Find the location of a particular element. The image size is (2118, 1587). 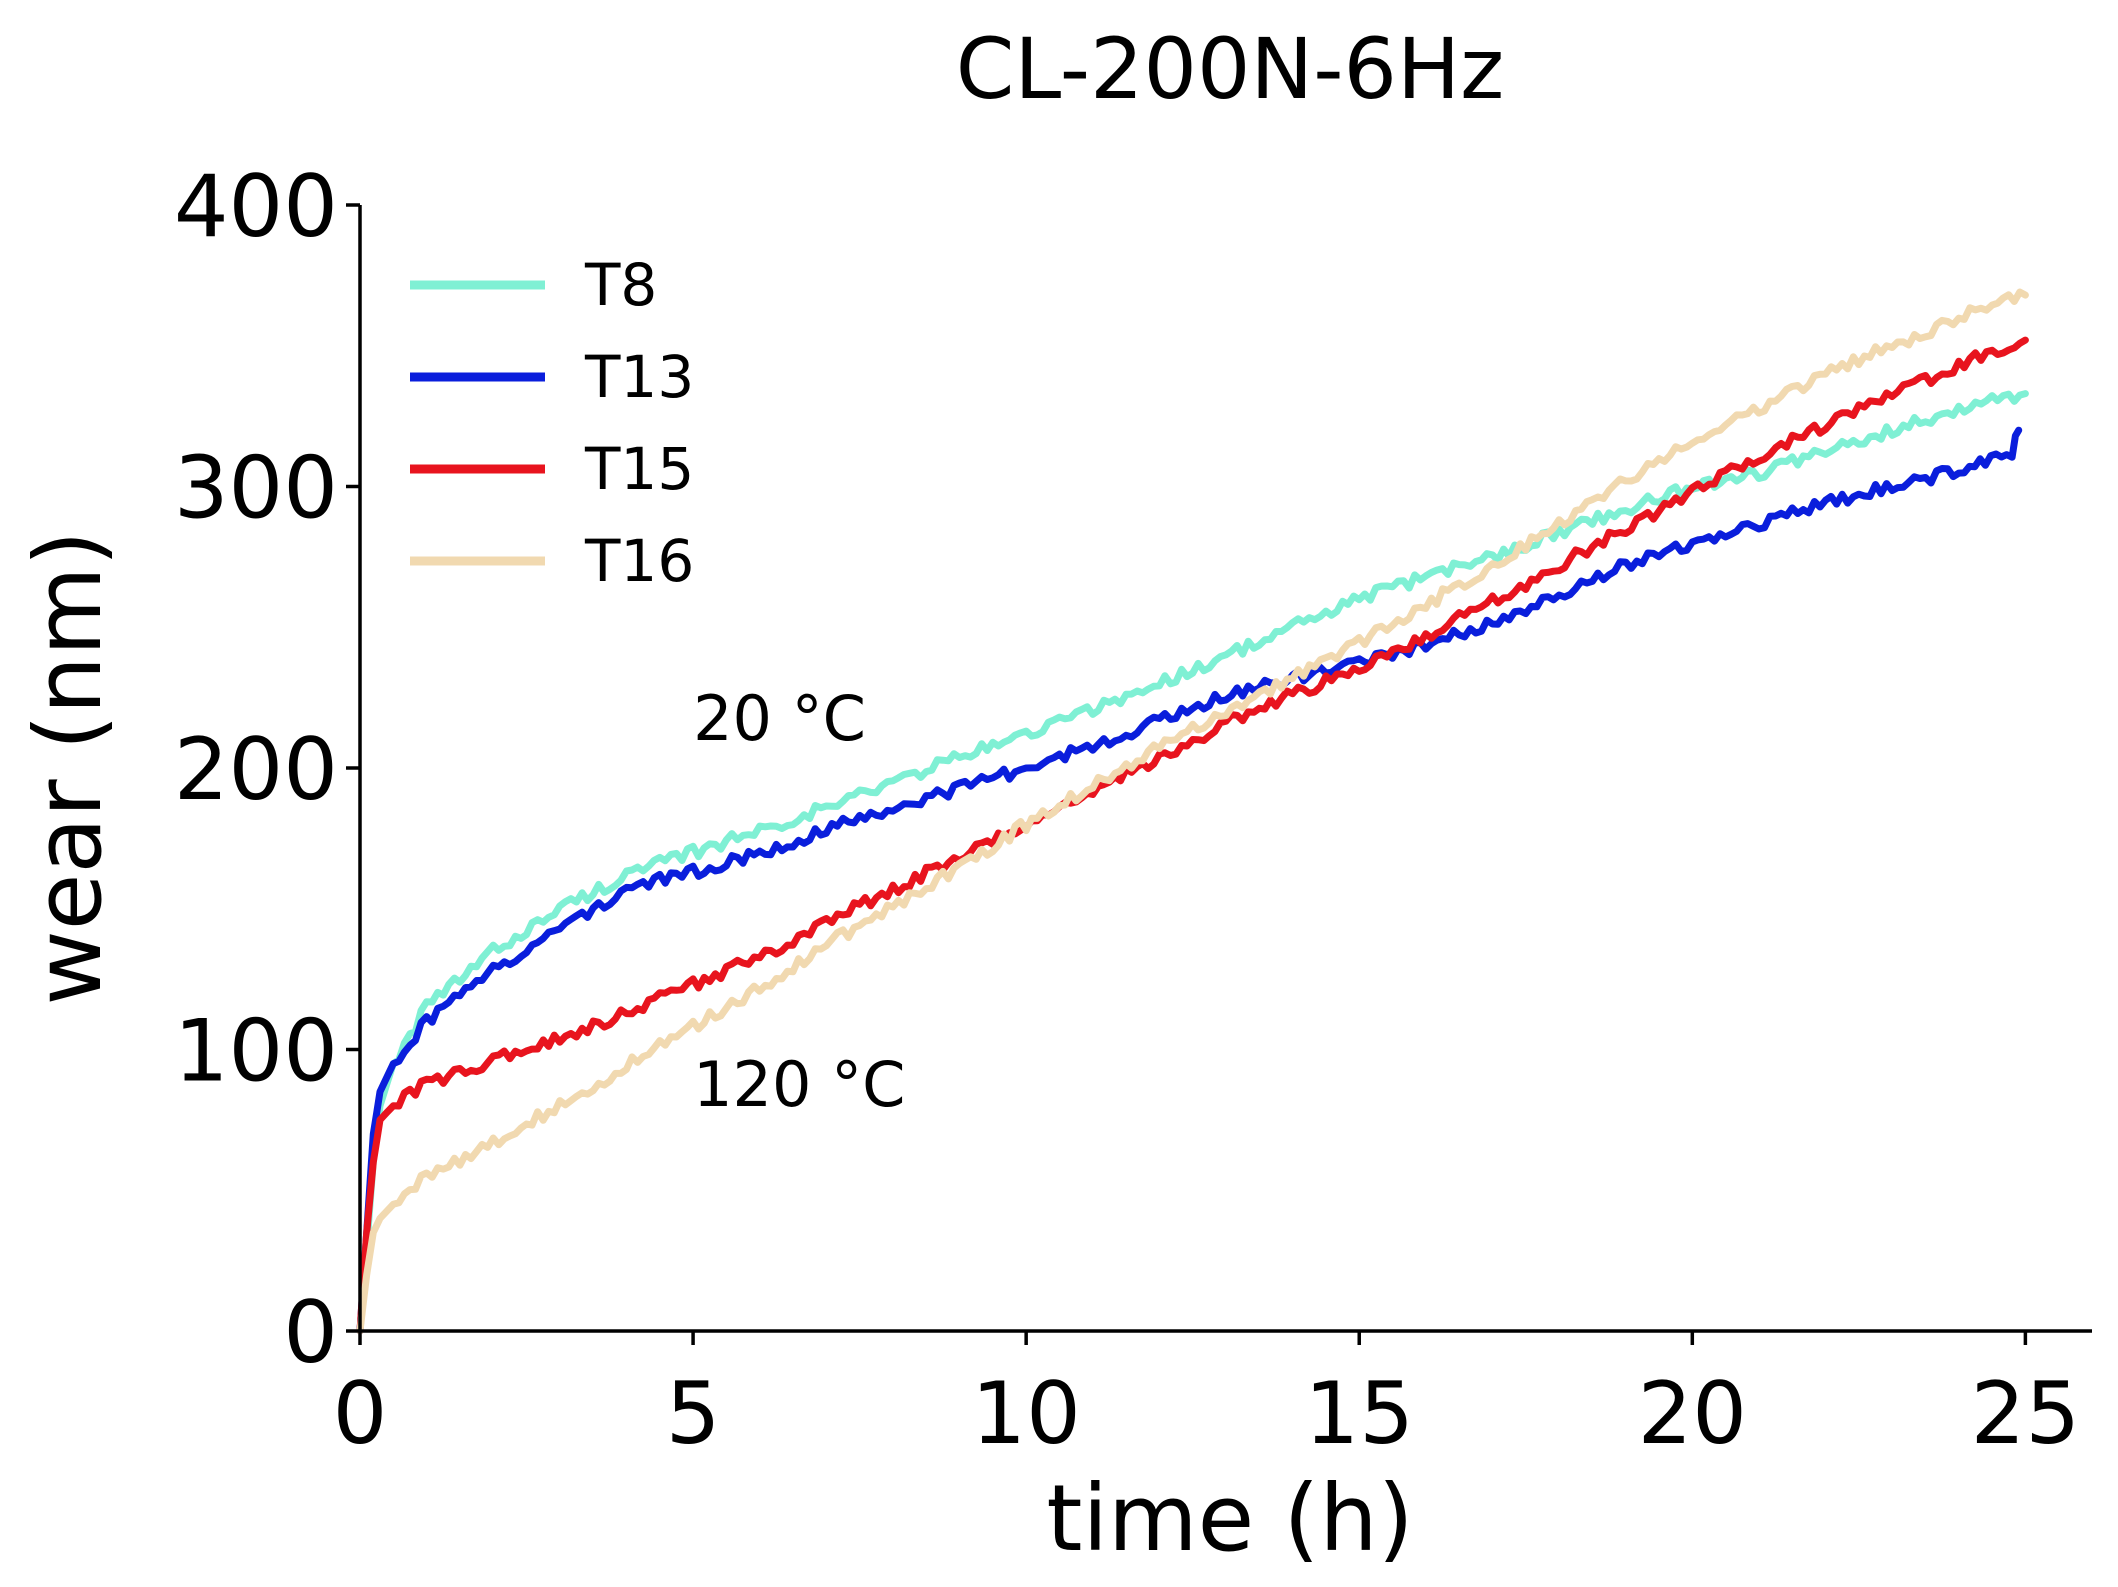

legend-label-t16: T16 is located at coordinates (639, 561).